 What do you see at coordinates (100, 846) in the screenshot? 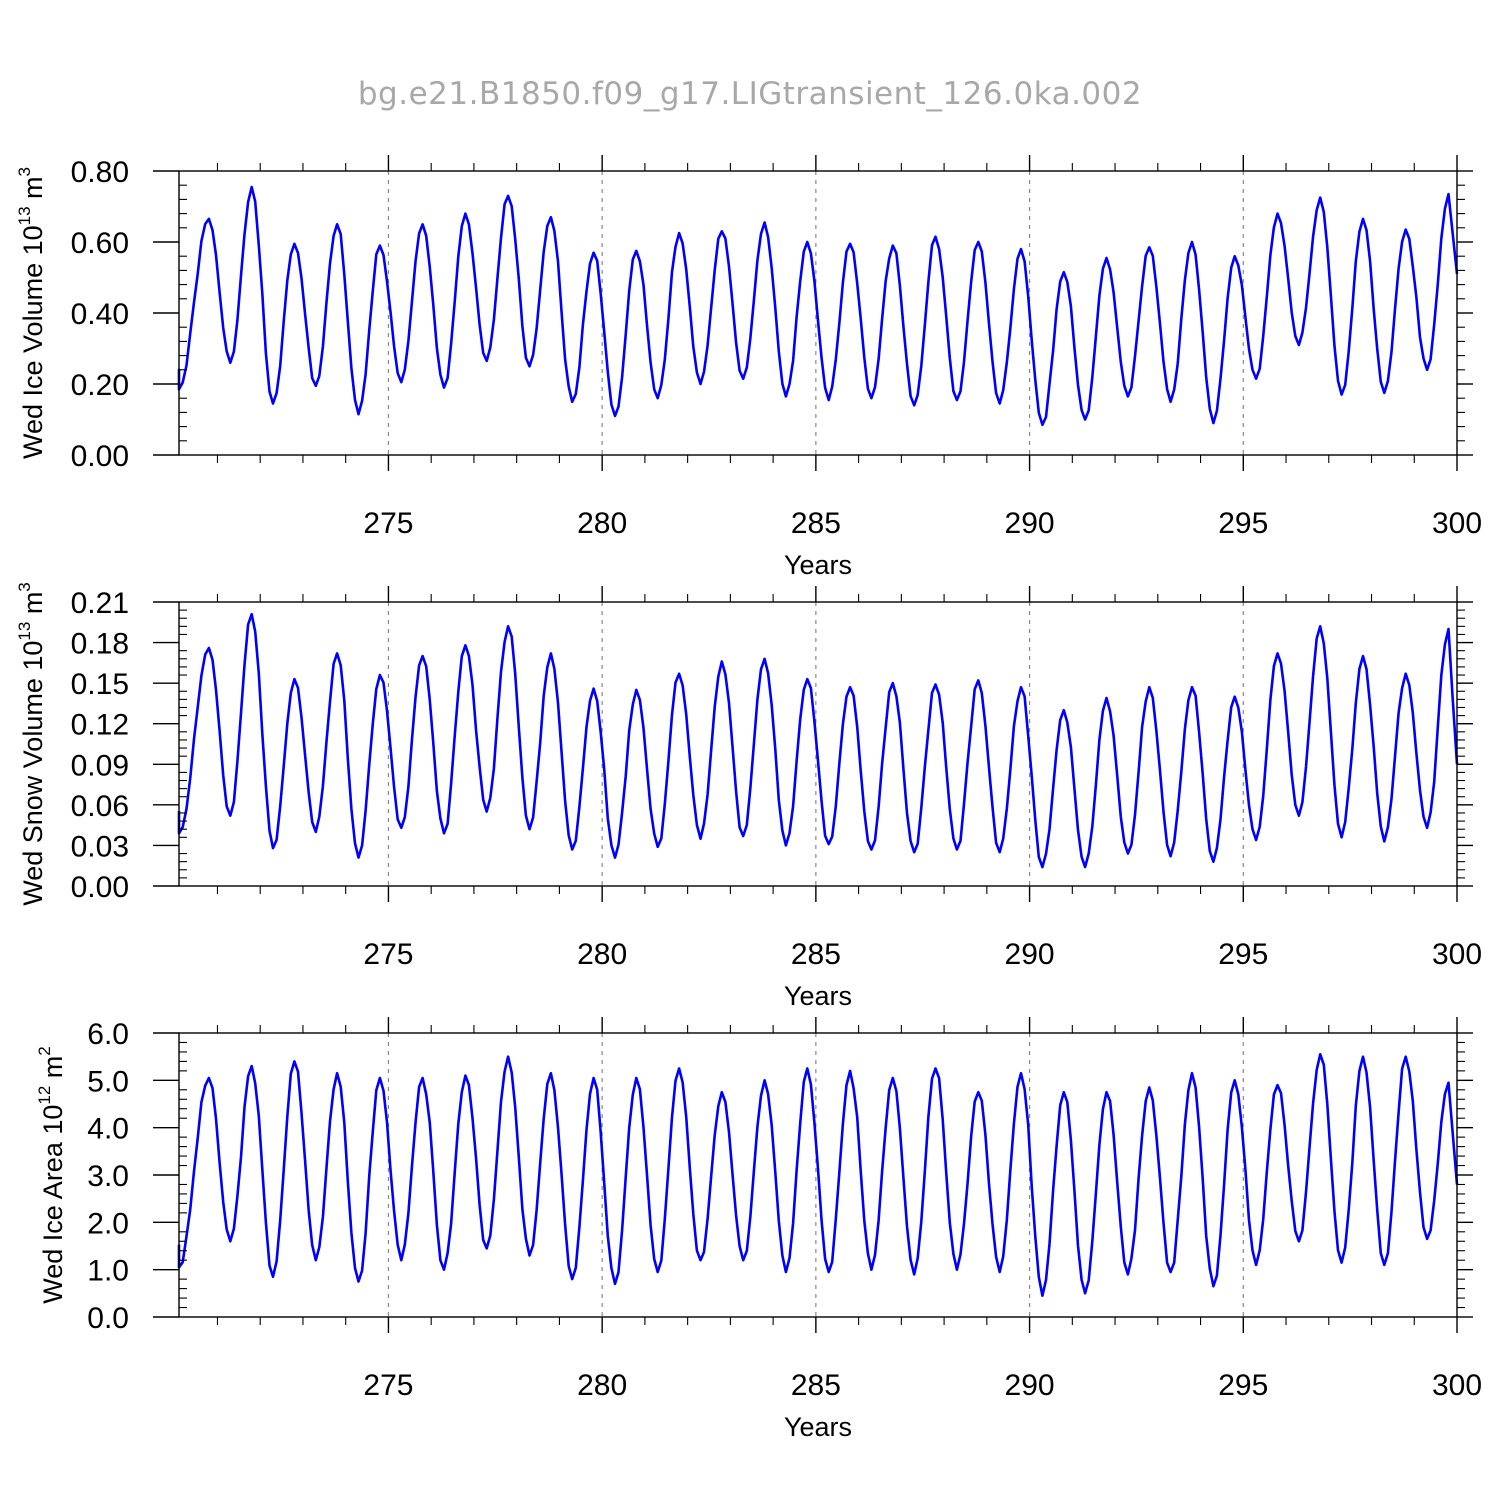
I see `y-tick-label: 0.03` at bounding box center [100, 846].